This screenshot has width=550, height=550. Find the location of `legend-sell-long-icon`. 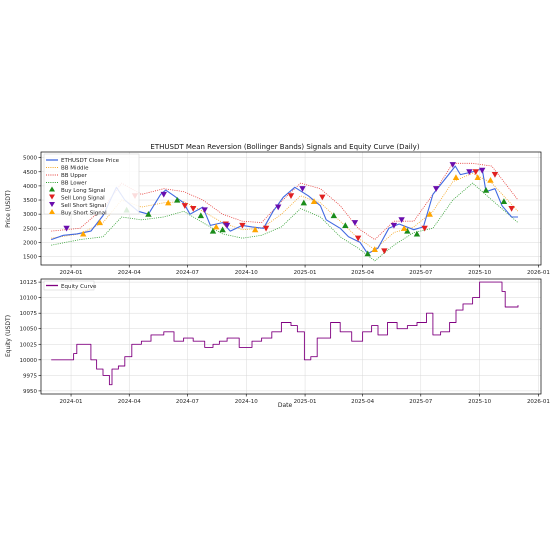

legend-sell-long-icon is located at coordinates (52, 197).